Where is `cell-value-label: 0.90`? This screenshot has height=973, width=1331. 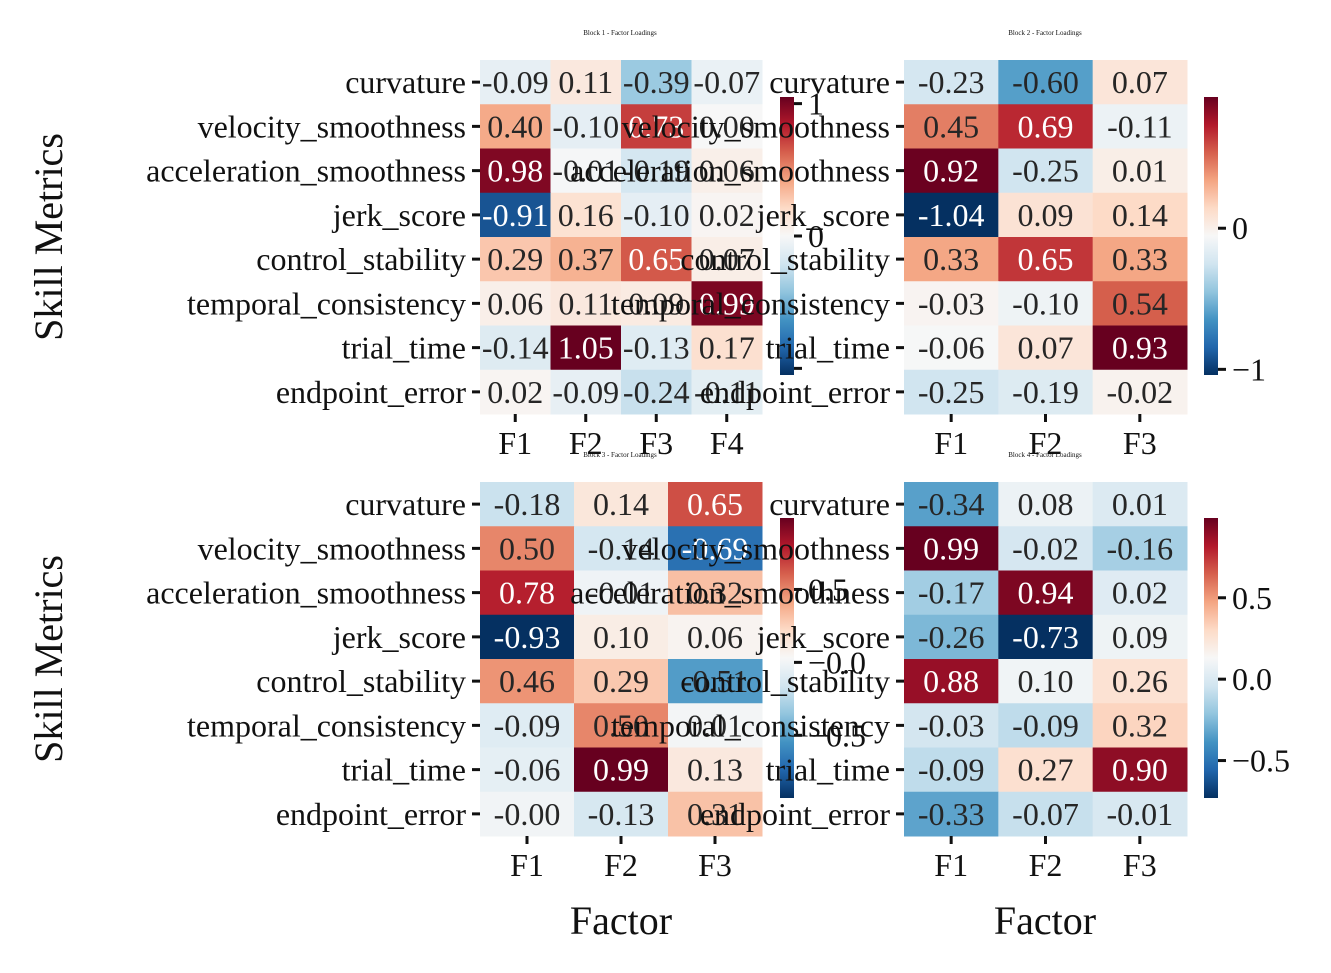
cell-value-label: 0.90 is located at coordinates (1140, 770).